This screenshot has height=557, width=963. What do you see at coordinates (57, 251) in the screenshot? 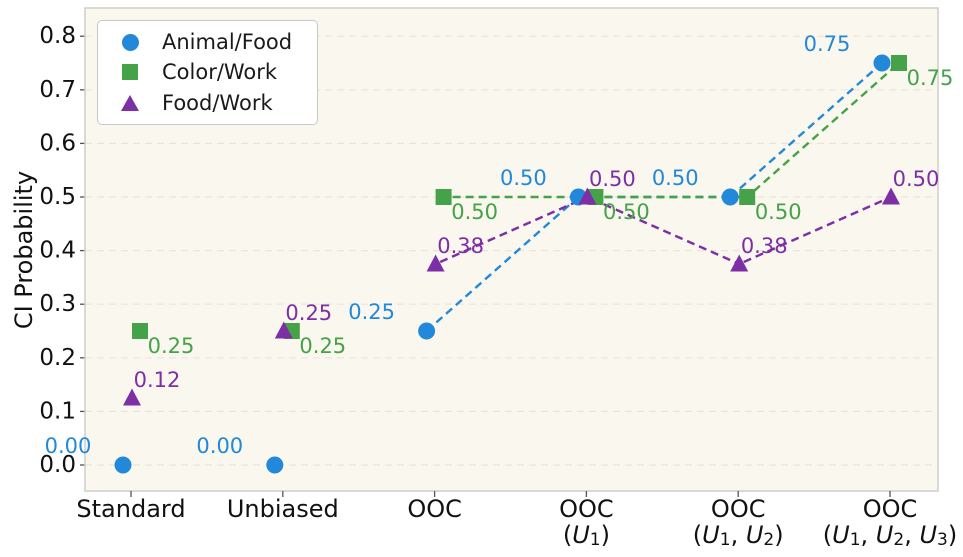
I see `y-tick-label: 0.4` at bounding box center [57, 251].